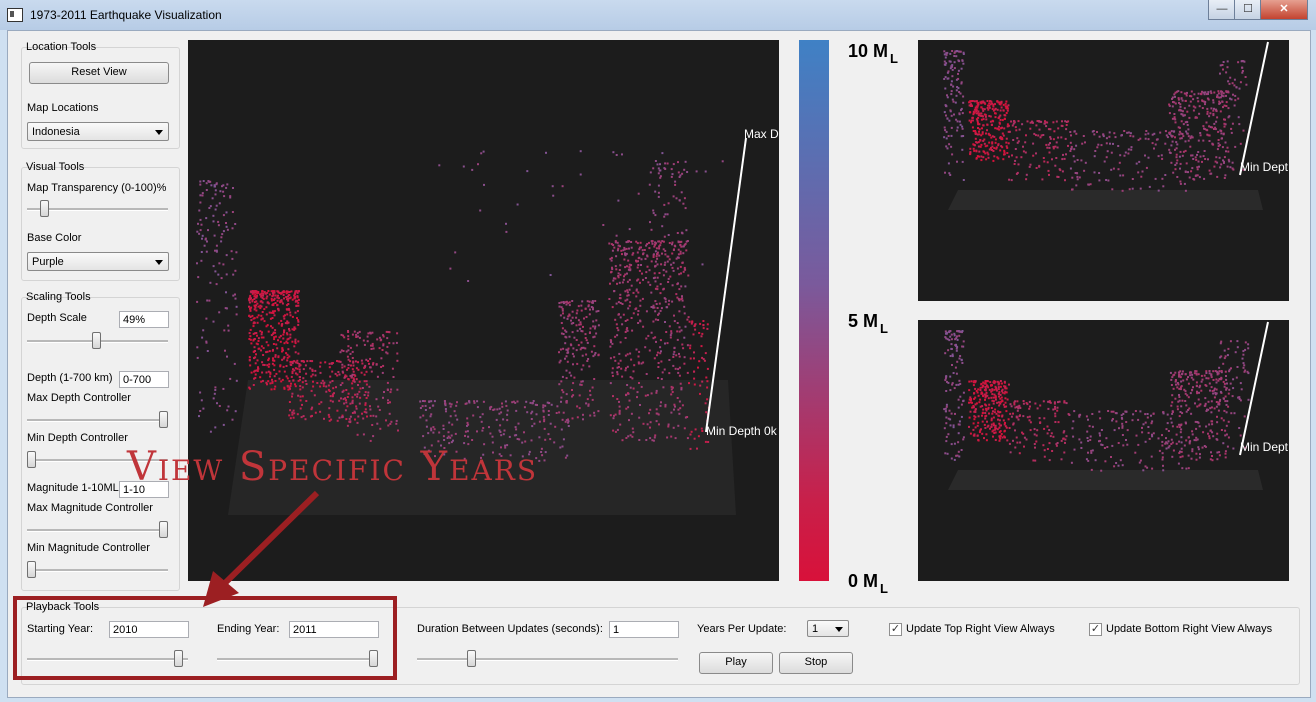  Describe the element at coordinates (149, 629) in the screenshot. I see `starting-year-field: 2010` at that location.